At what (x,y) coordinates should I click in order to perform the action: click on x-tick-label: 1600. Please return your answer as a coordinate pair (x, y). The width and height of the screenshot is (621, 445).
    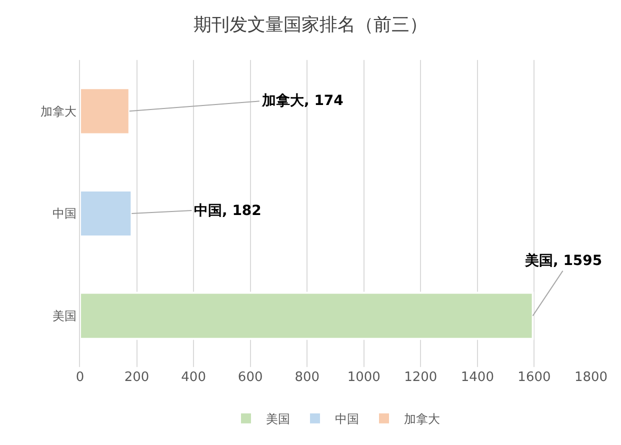
    Looking at the image, I should click on (534, 377).